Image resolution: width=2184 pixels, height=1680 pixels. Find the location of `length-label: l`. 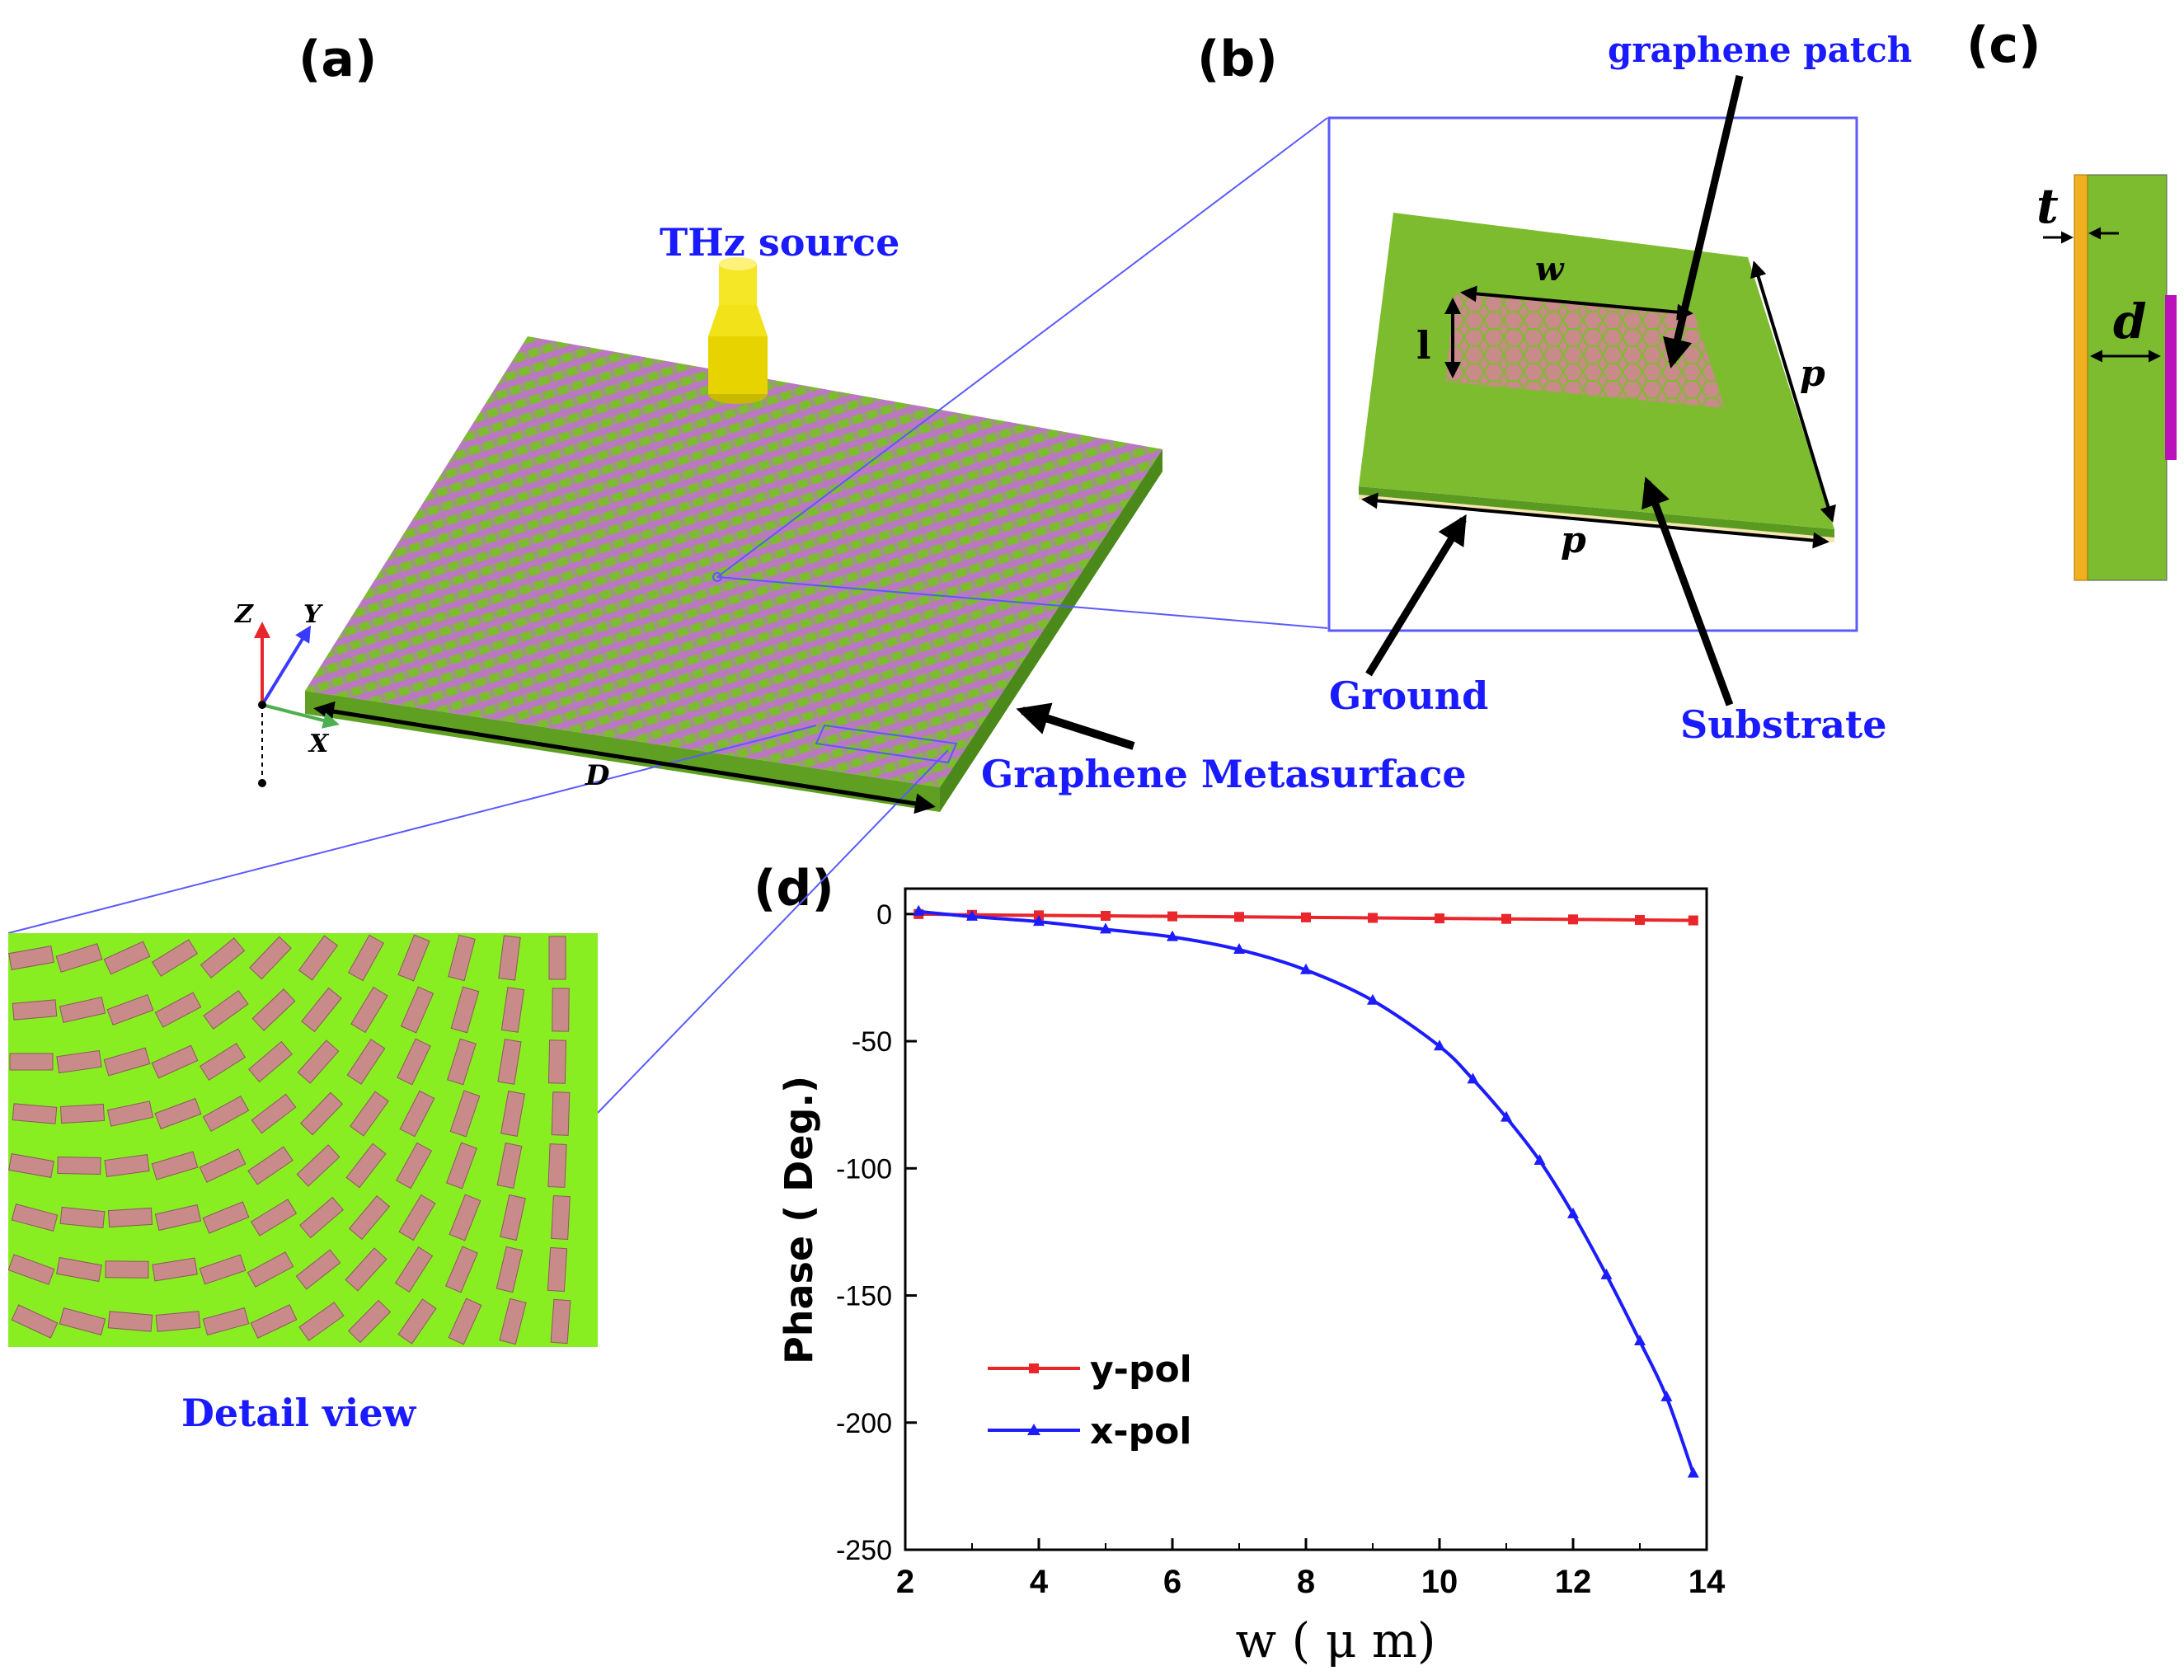

length-label: l is located at coordinates (1423, 345).